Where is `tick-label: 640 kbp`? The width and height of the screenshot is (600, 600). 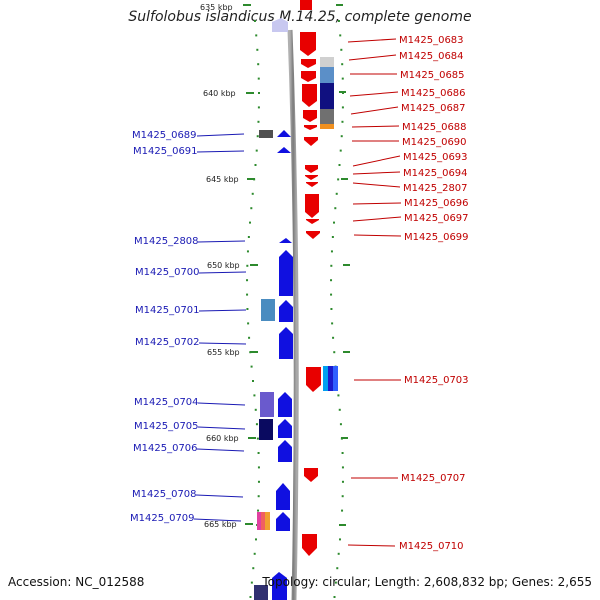 tick-label: 640 kbp is located at coordinates (219, 93).